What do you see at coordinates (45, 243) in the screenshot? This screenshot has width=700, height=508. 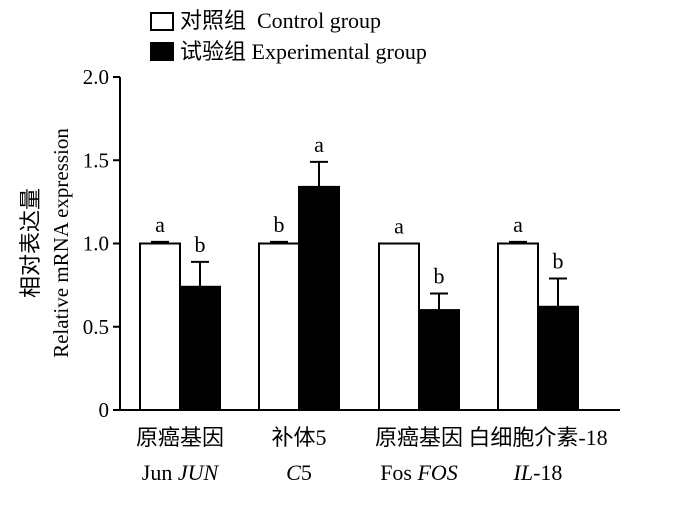 I see `y-axis-title: 相对表达量 Relative mRNA expression` at bounding box center [45, 243].